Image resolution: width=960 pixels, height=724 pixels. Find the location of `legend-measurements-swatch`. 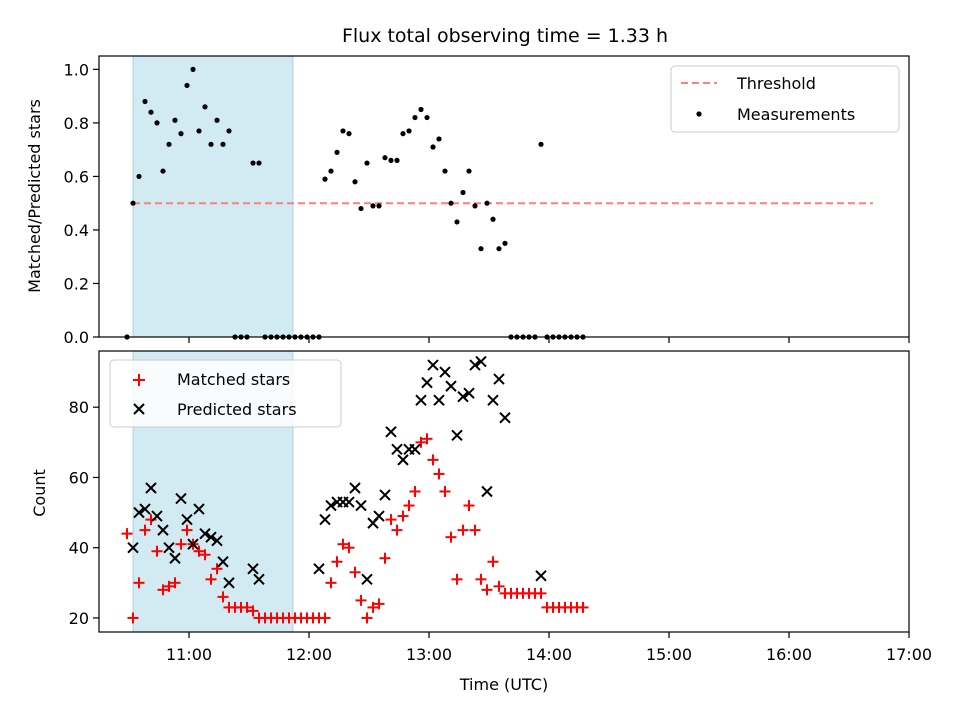

legend-measurements-swatch is located at coordinates (699, 114).